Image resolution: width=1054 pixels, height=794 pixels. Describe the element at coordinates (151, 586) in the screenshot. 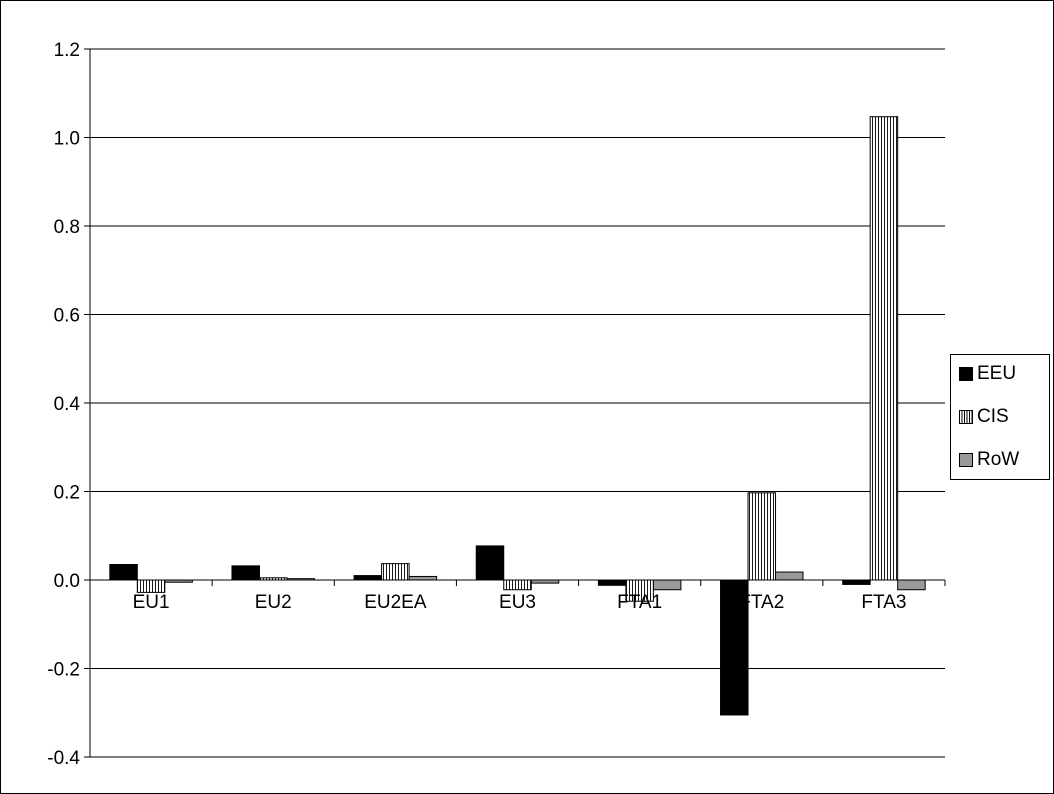

I see `bar-cis-eu1` at that location.